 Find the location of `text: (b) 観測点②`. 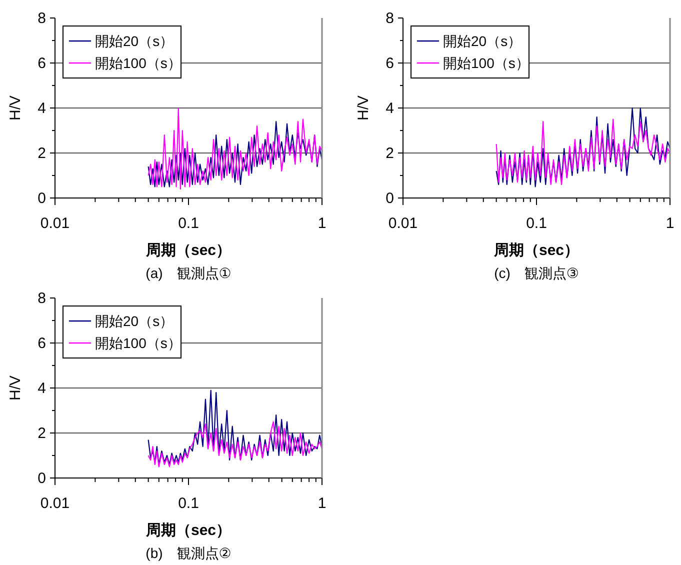

text: (b) 観測点② is located at coordinates (189, 553).